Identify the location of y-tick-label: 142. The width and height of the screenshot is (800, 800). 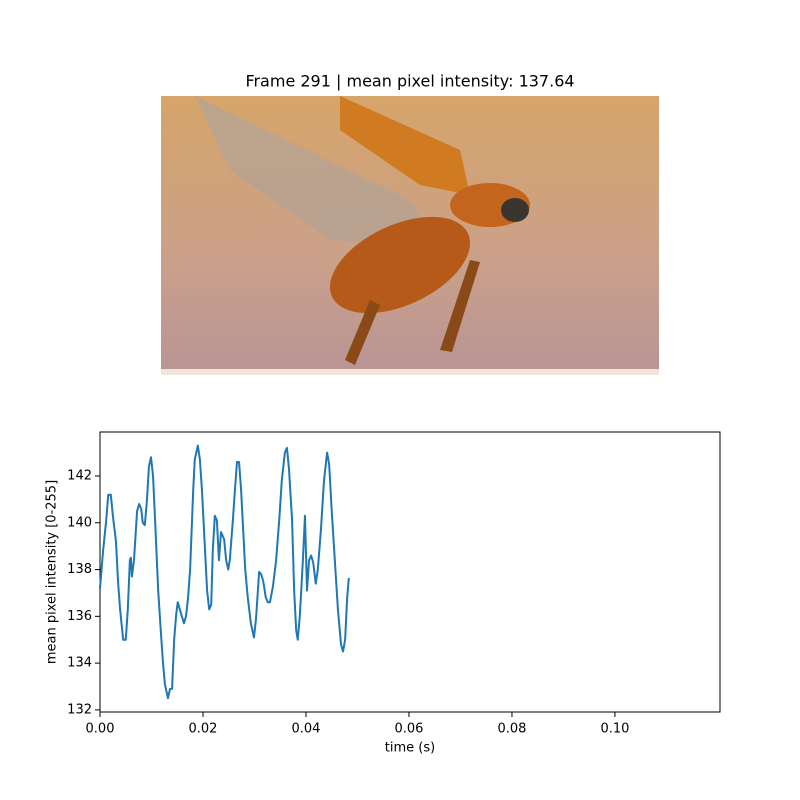
(79, 475).